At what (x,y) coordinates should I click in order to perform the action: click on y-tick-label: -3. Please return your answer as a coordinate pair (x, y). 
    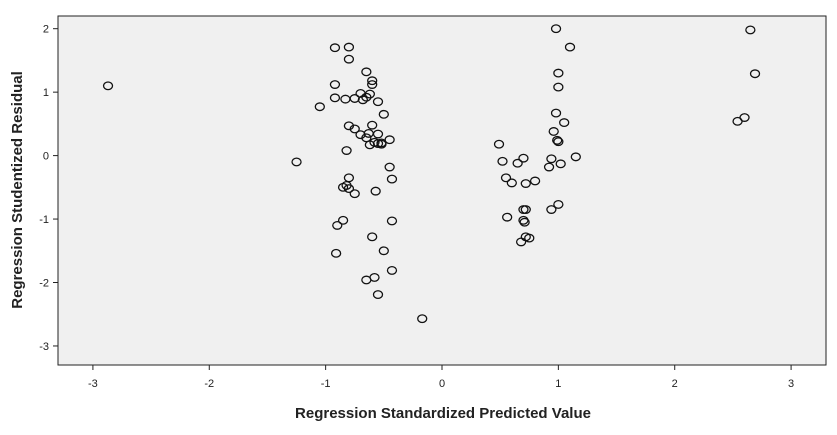
    Looking at the image, I should click on (44, 347).